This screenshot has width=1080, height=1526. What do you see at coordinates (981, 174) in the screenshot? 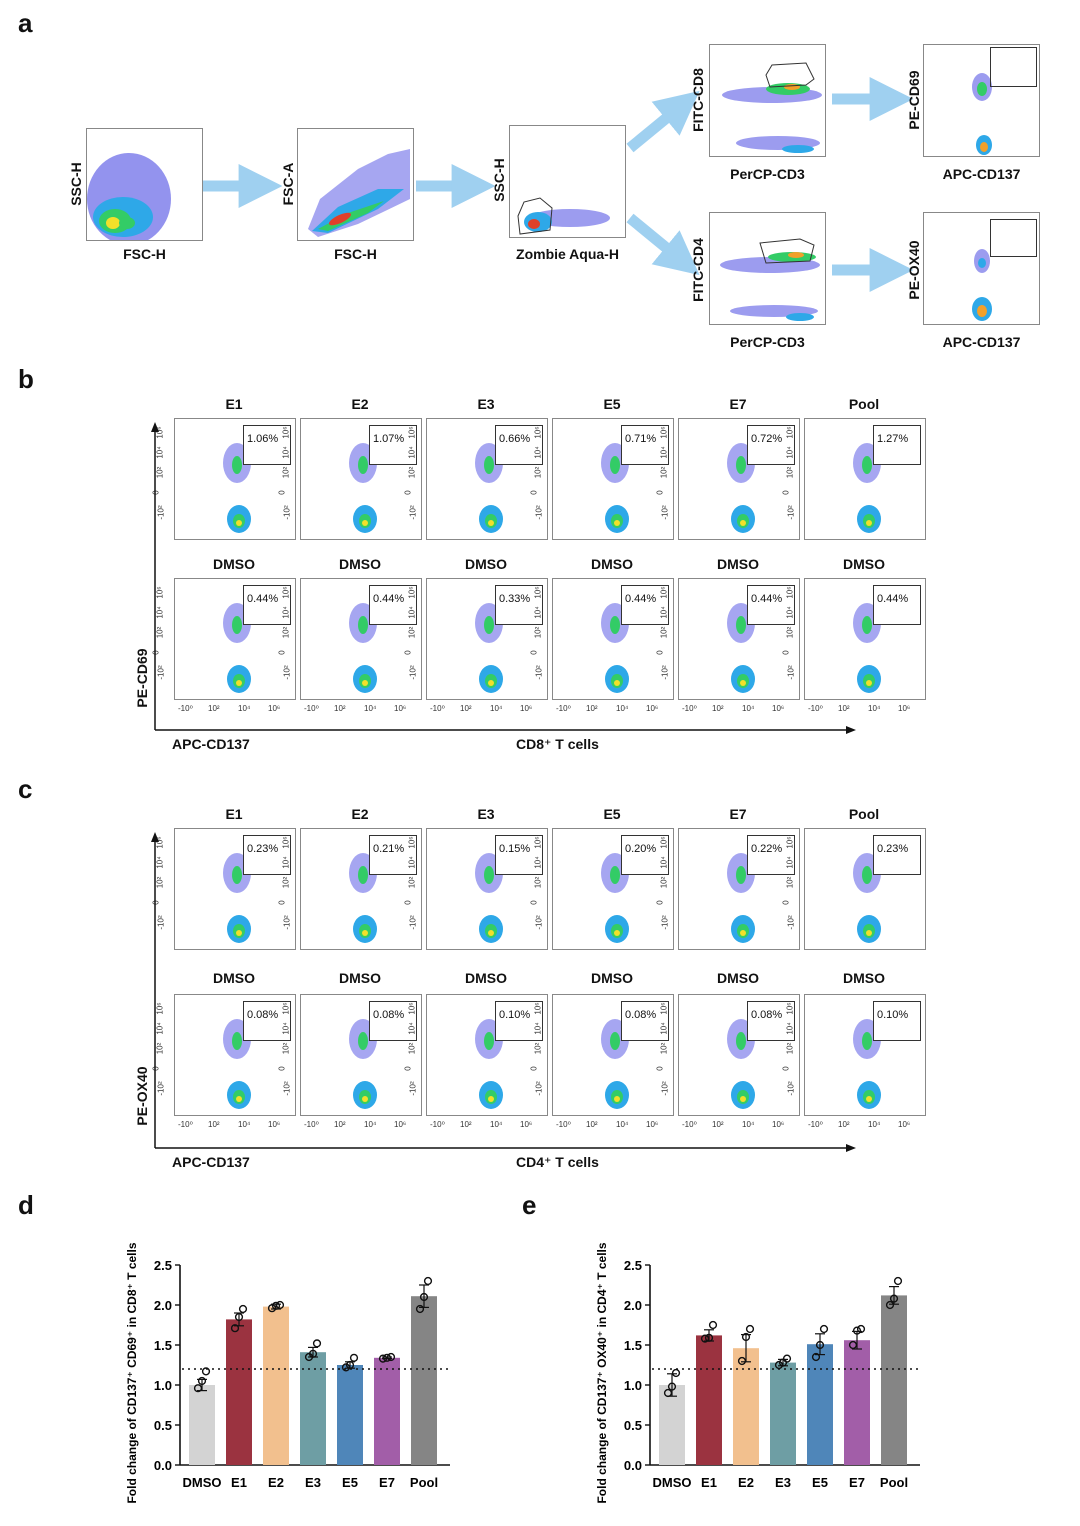
I see `gating-xlabel: APC-CD137` at bounding box center [981, 174].